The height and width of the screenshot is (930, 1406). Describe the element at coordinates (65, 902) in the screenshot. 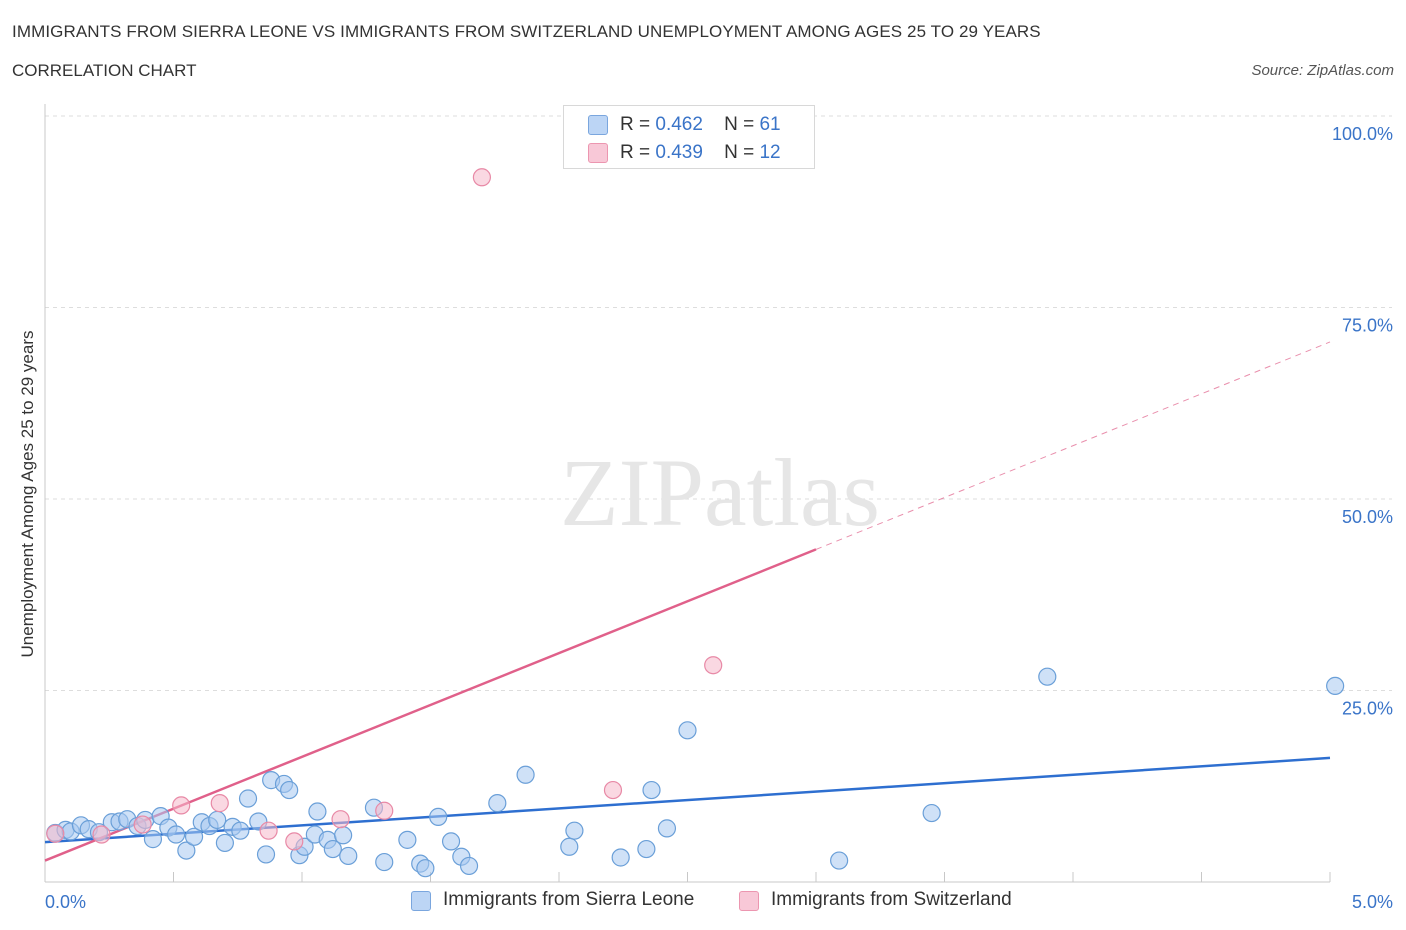

I see `x-tick-label-0: 0.0%` at that location.